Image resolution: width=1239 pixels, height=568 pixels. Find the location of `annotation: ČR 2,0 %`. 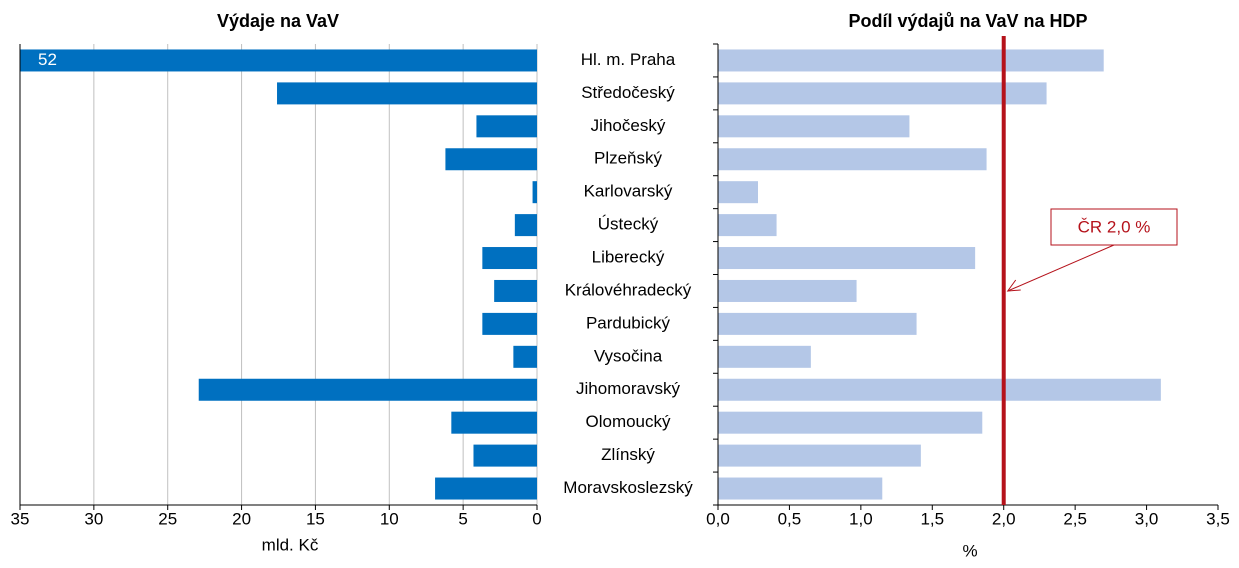

annotation: ČR 2,0 % is located at coordinates (1114, 226).